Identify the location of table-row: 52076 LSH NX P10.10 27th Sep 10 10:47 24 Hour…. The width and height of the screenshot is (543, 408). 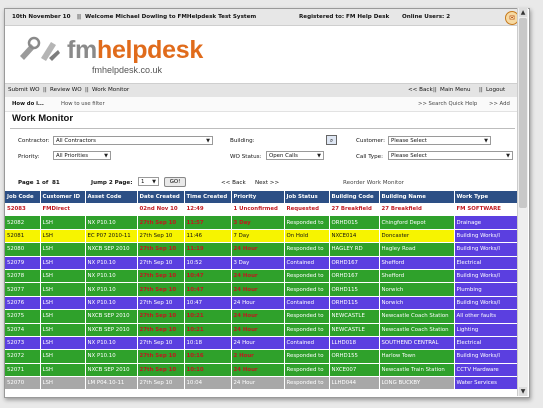
(262, 303).